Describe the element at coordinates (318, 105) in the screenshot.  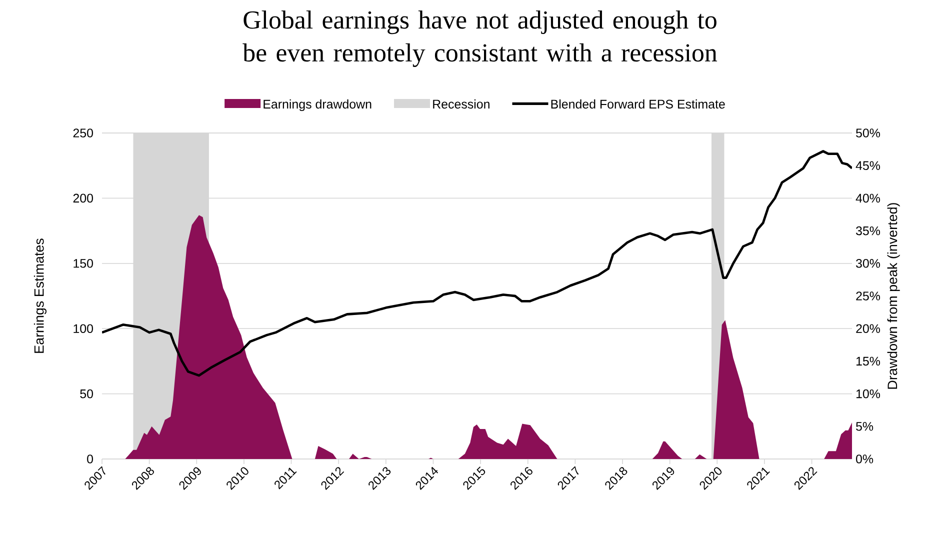
I see `legend-label: Earnings drawdown` at that location.